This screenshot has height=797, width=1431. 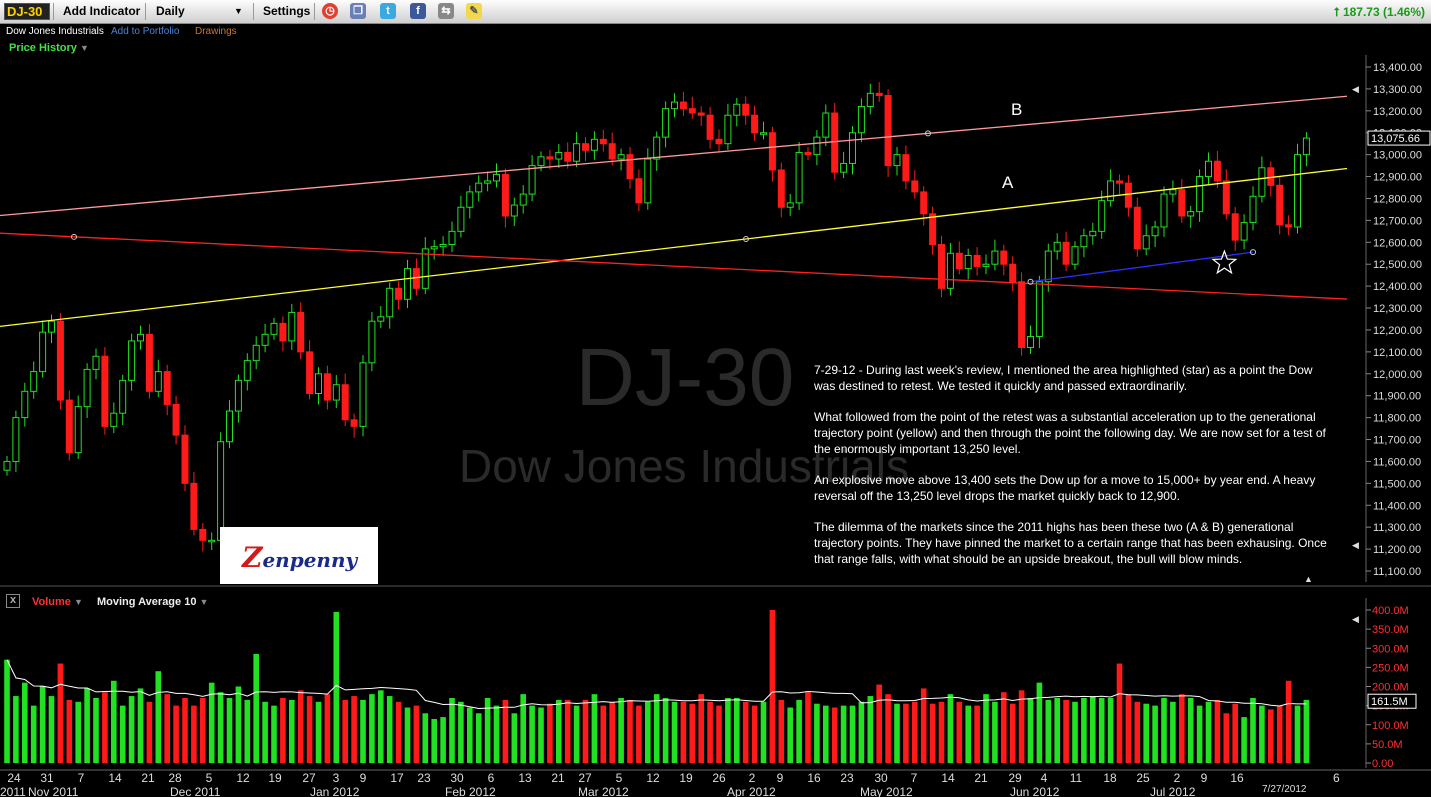 What do you see at coordinates (49, 48) in the screenshot?
I see `price-history-dropdown: Price History ▼` at bounding box center [49, 48].